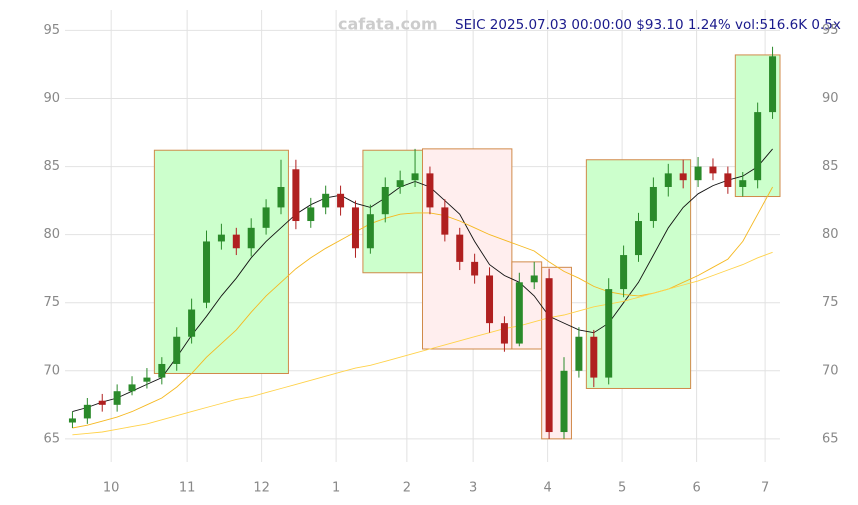  What do you see at coordinates (51, 370) in the screenshot?
I see `y-tick-label: 70` at bounding box center [51, 370].